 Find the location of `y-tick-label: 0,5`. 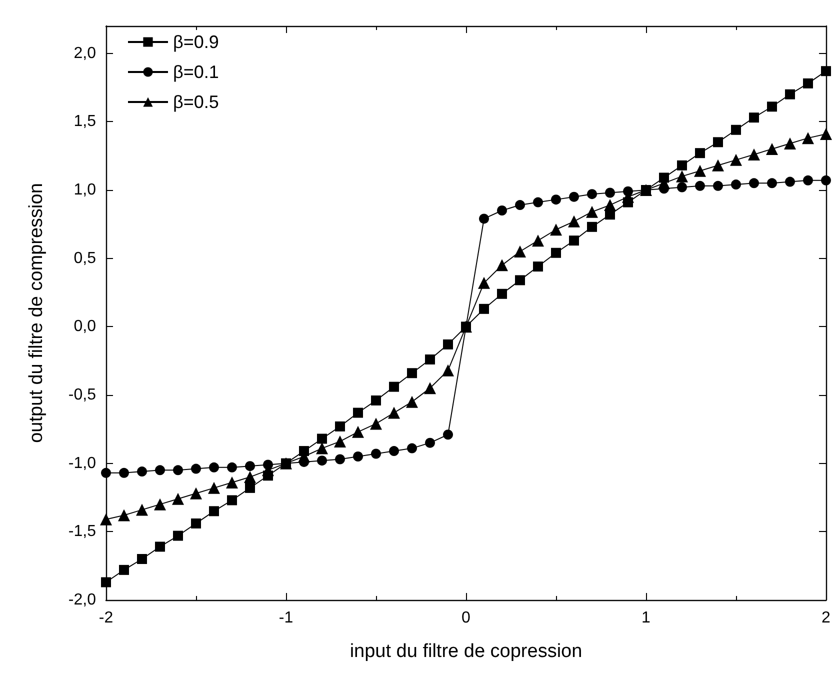

y-tick-label: 0,5 is located at coordinates (85, 258).